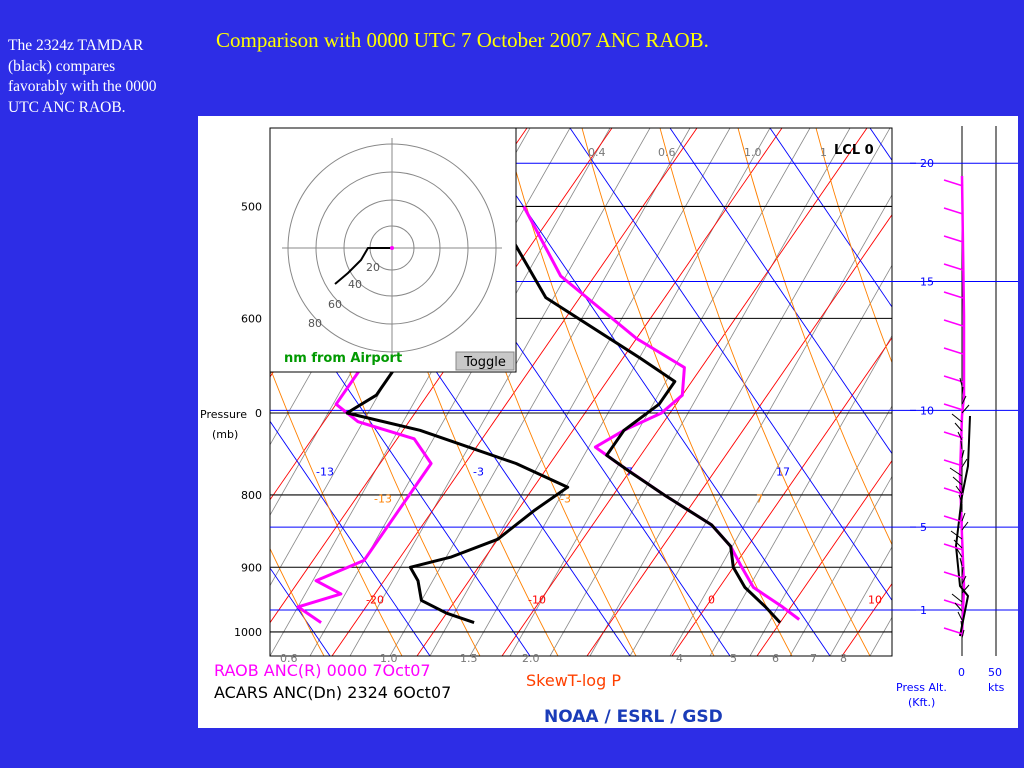 The image size is (1024, 768). Describe the element at coordinates (392, 248) in the screenshot. I see `airport-marker` at that location.